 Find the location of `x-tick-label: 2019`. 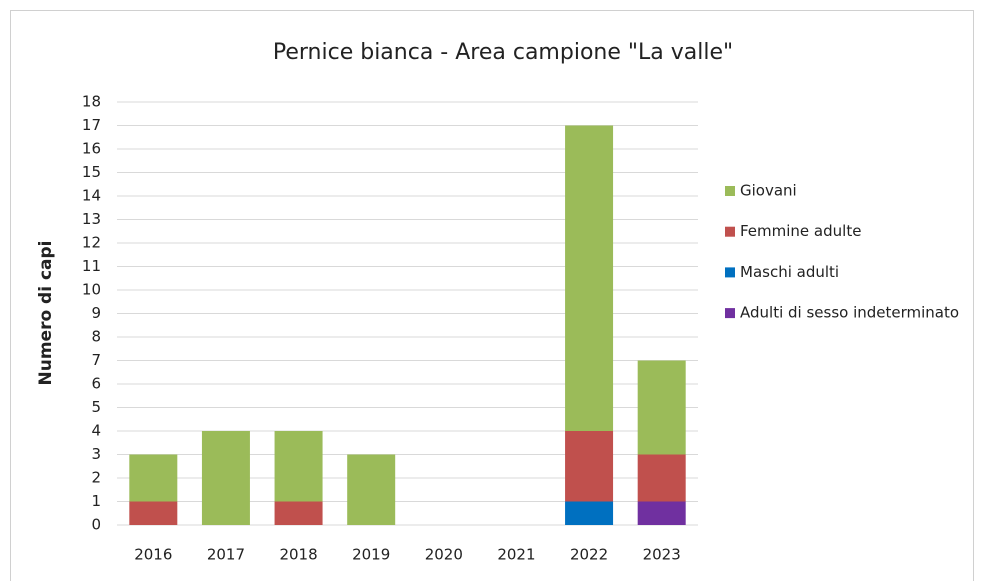

x-tick-label: 2019 is located at coordinates (371, 555).